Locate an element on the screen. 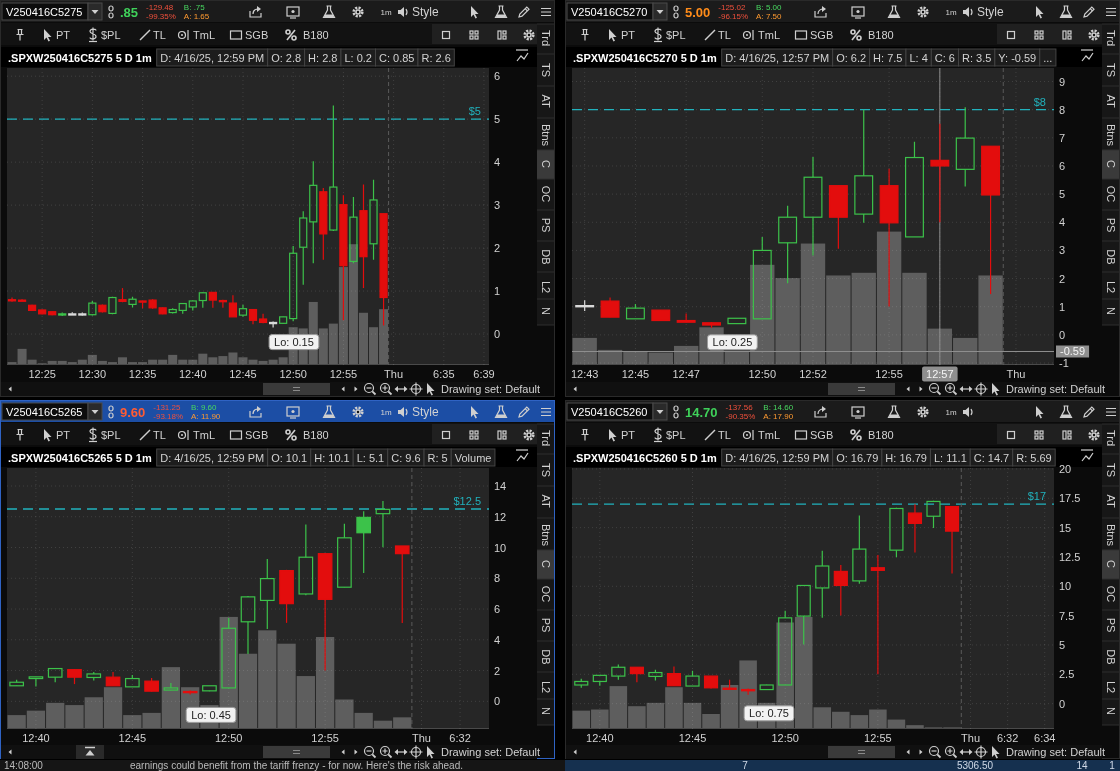  text: O: 10.1 is located at coordinates (289, 457).